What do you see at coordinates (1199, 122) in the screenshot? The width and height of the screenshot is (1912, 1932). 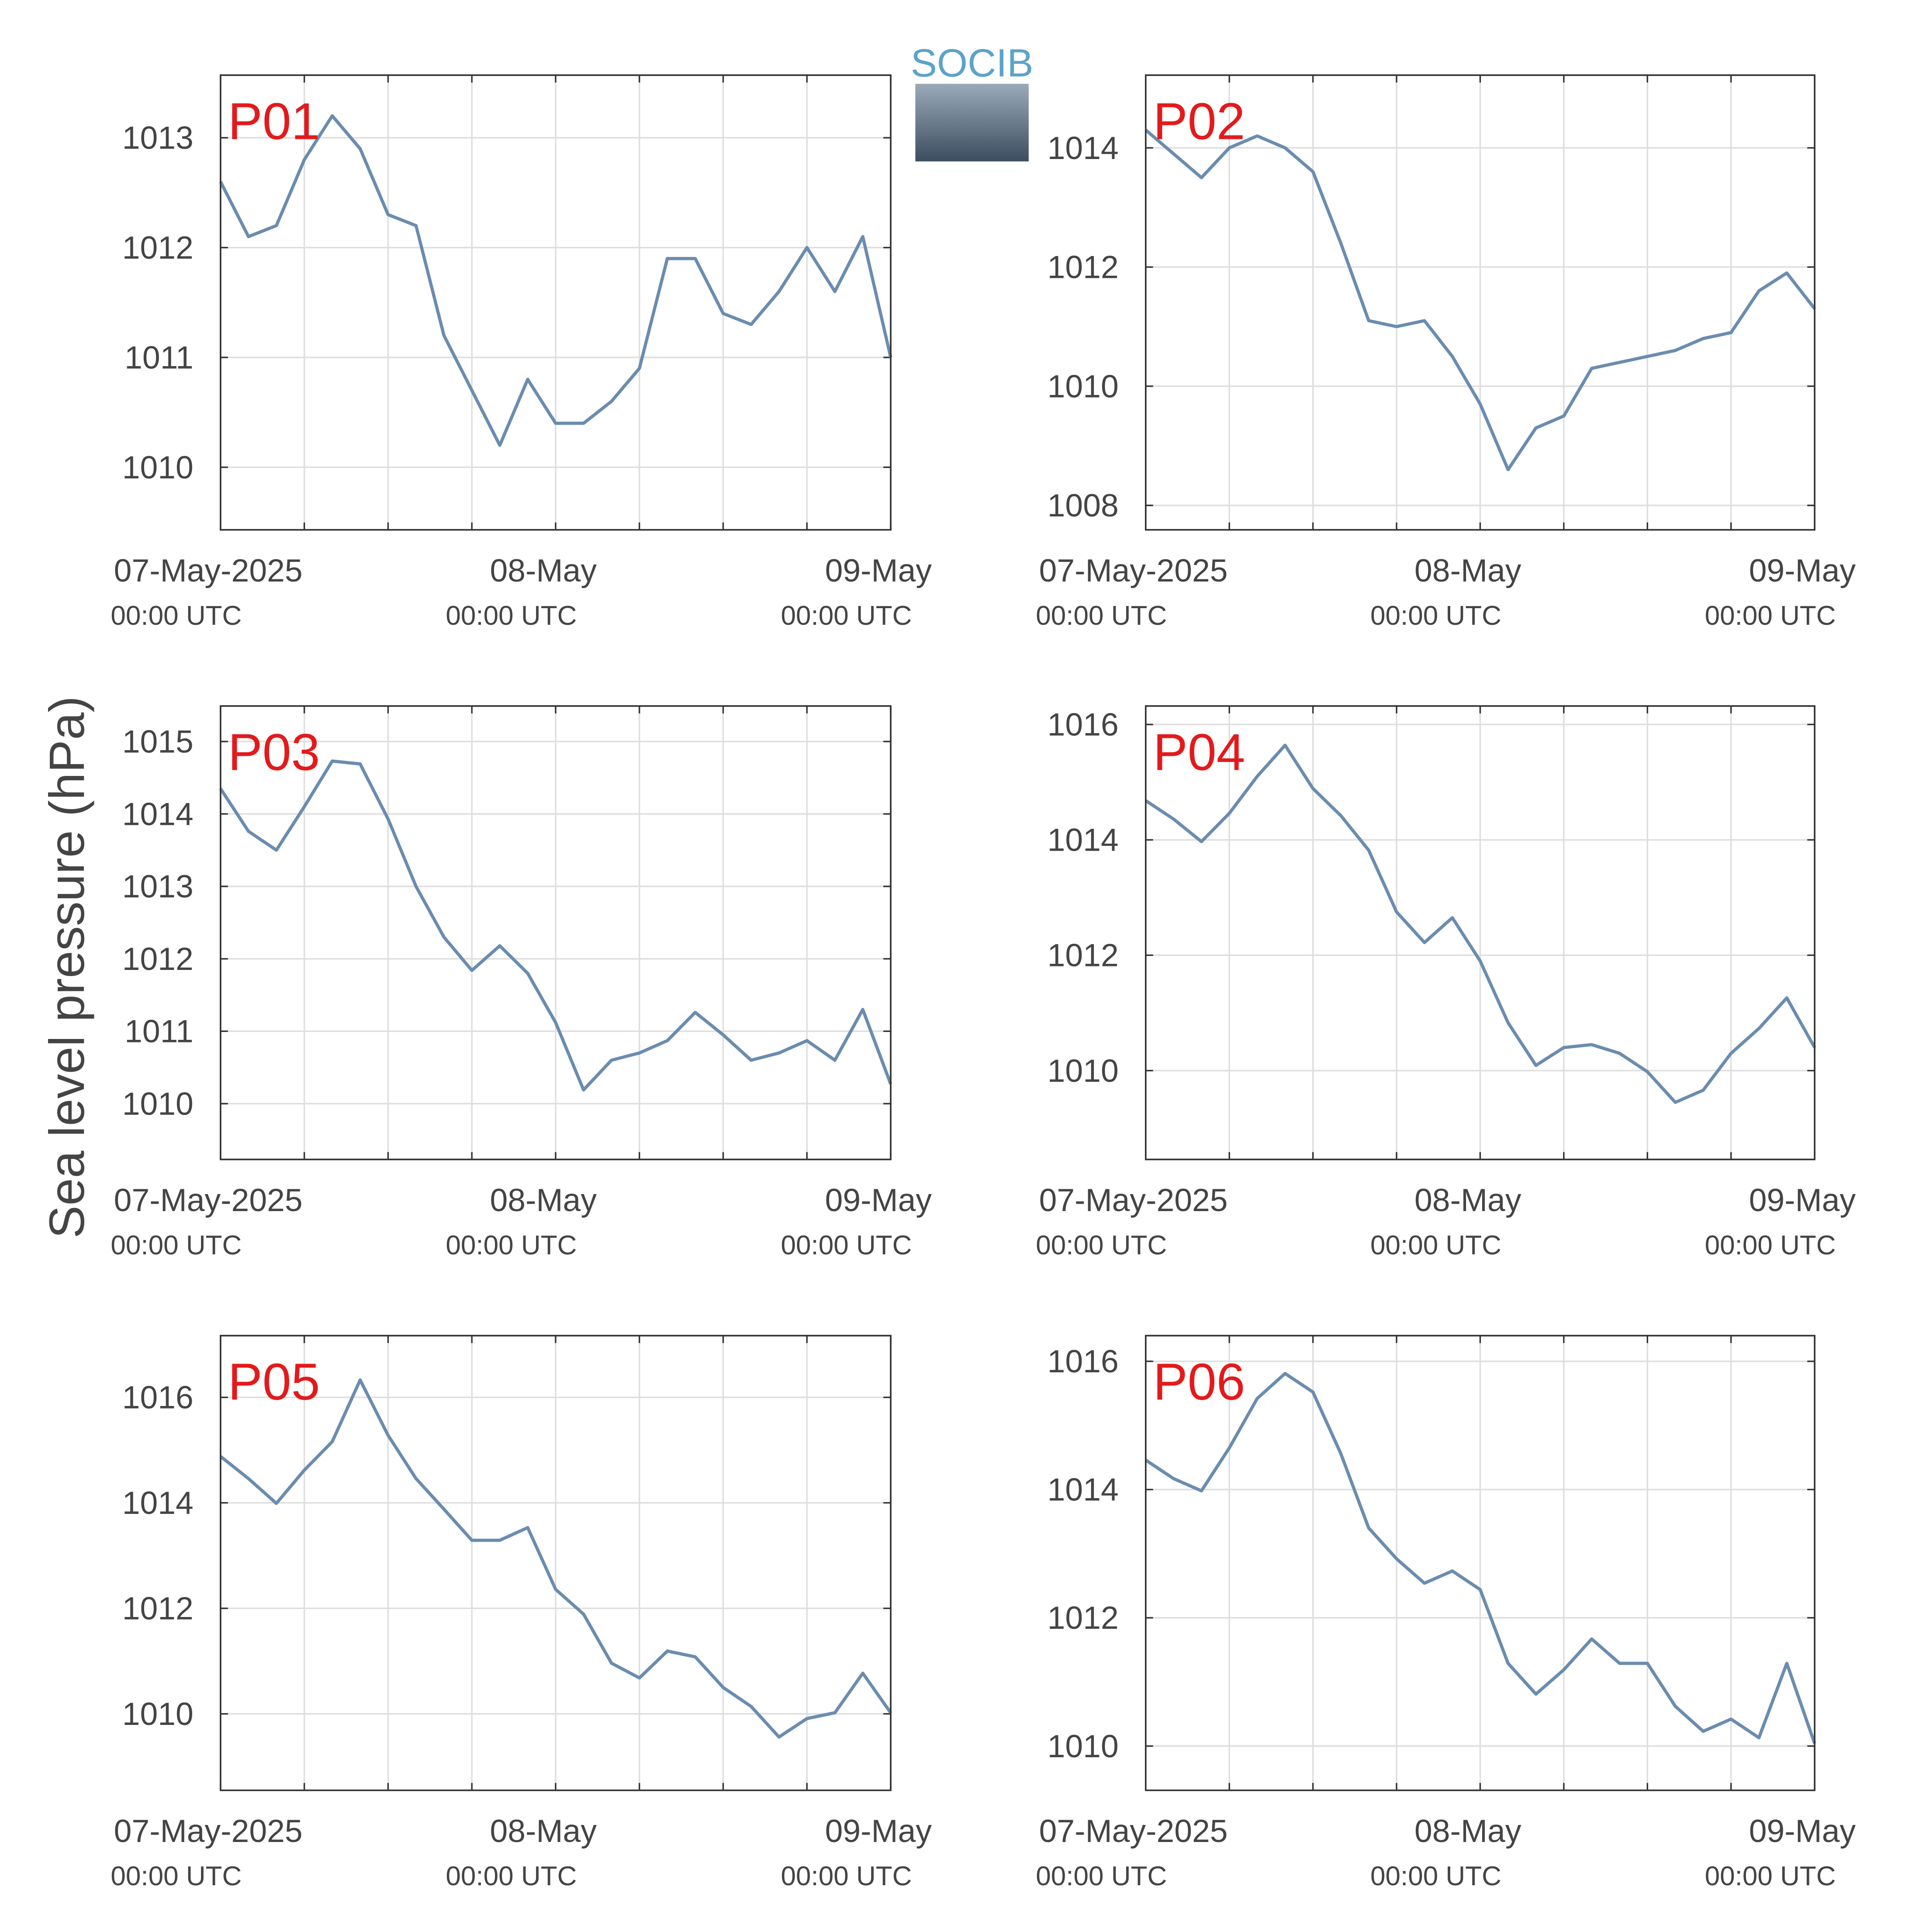 I see `panel-title: P02` at bounding box center [1199, 122].